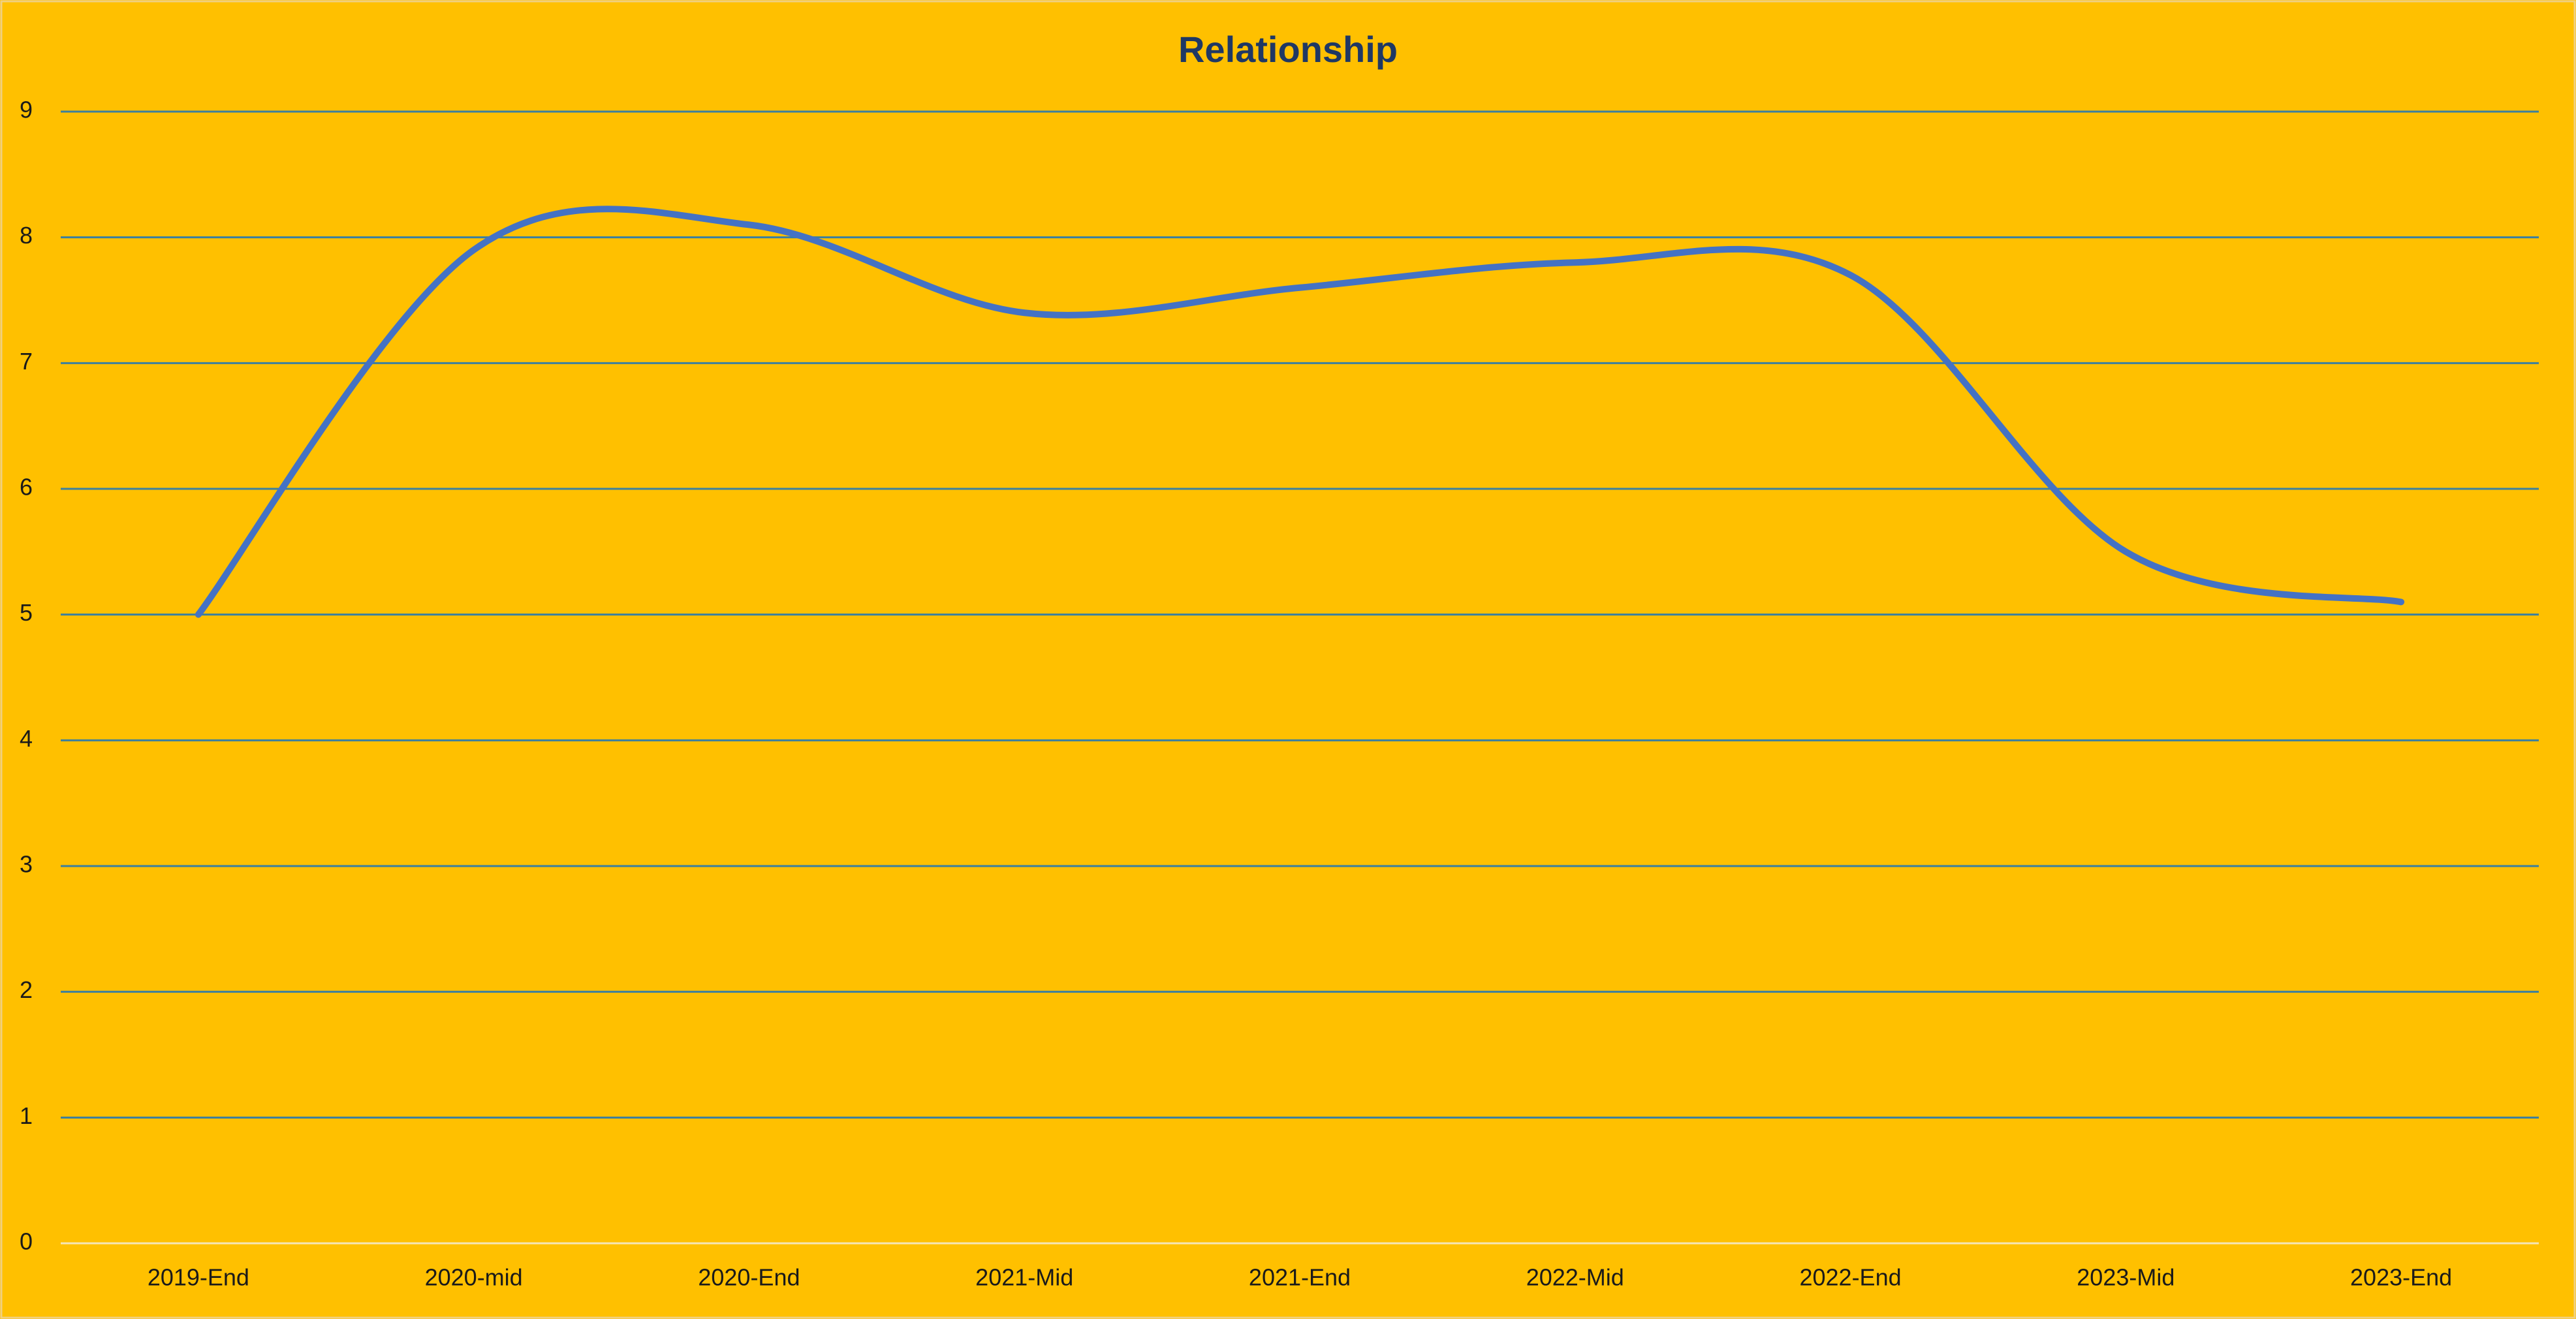 The height and width of the screenshot is (1319, 2576). Describe the element at coordinates (27, 487) in the screenshot. I see `y-tick-label: 6` at that location.